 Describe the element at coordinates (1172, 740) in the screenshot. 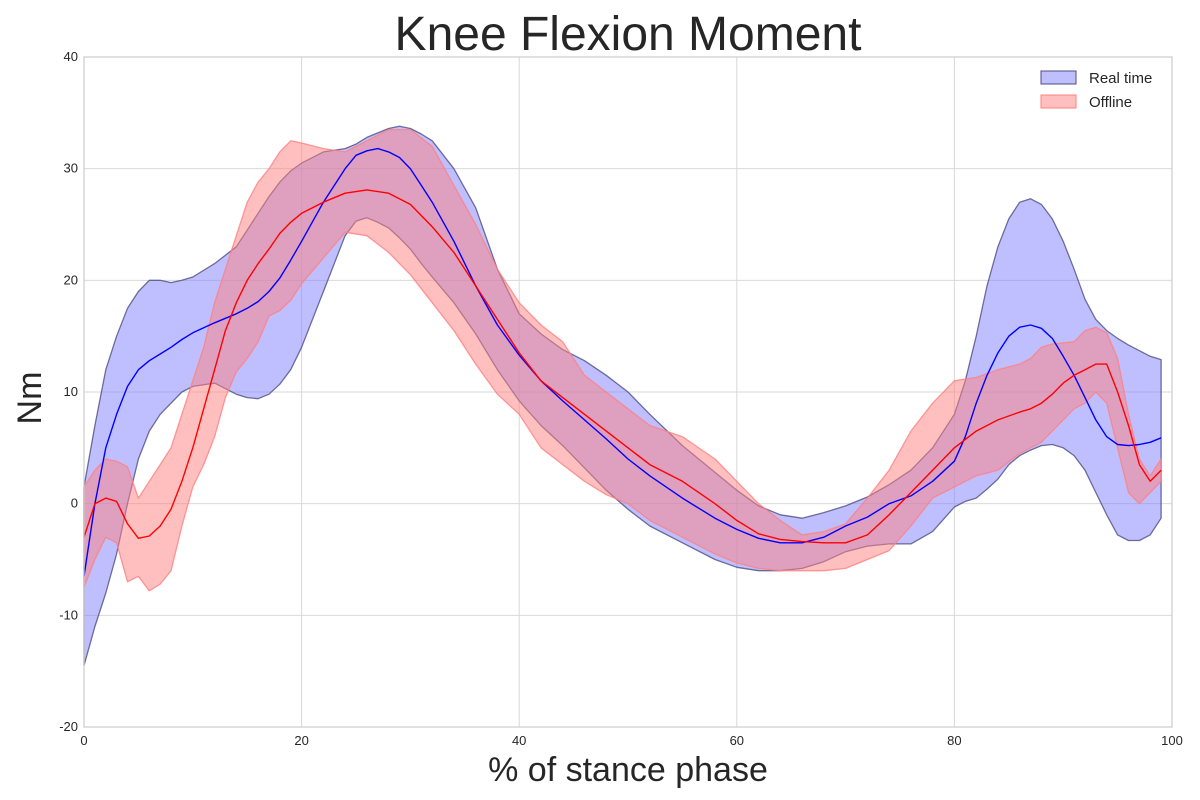

I see `x-tick-label-100: 100` at that location.